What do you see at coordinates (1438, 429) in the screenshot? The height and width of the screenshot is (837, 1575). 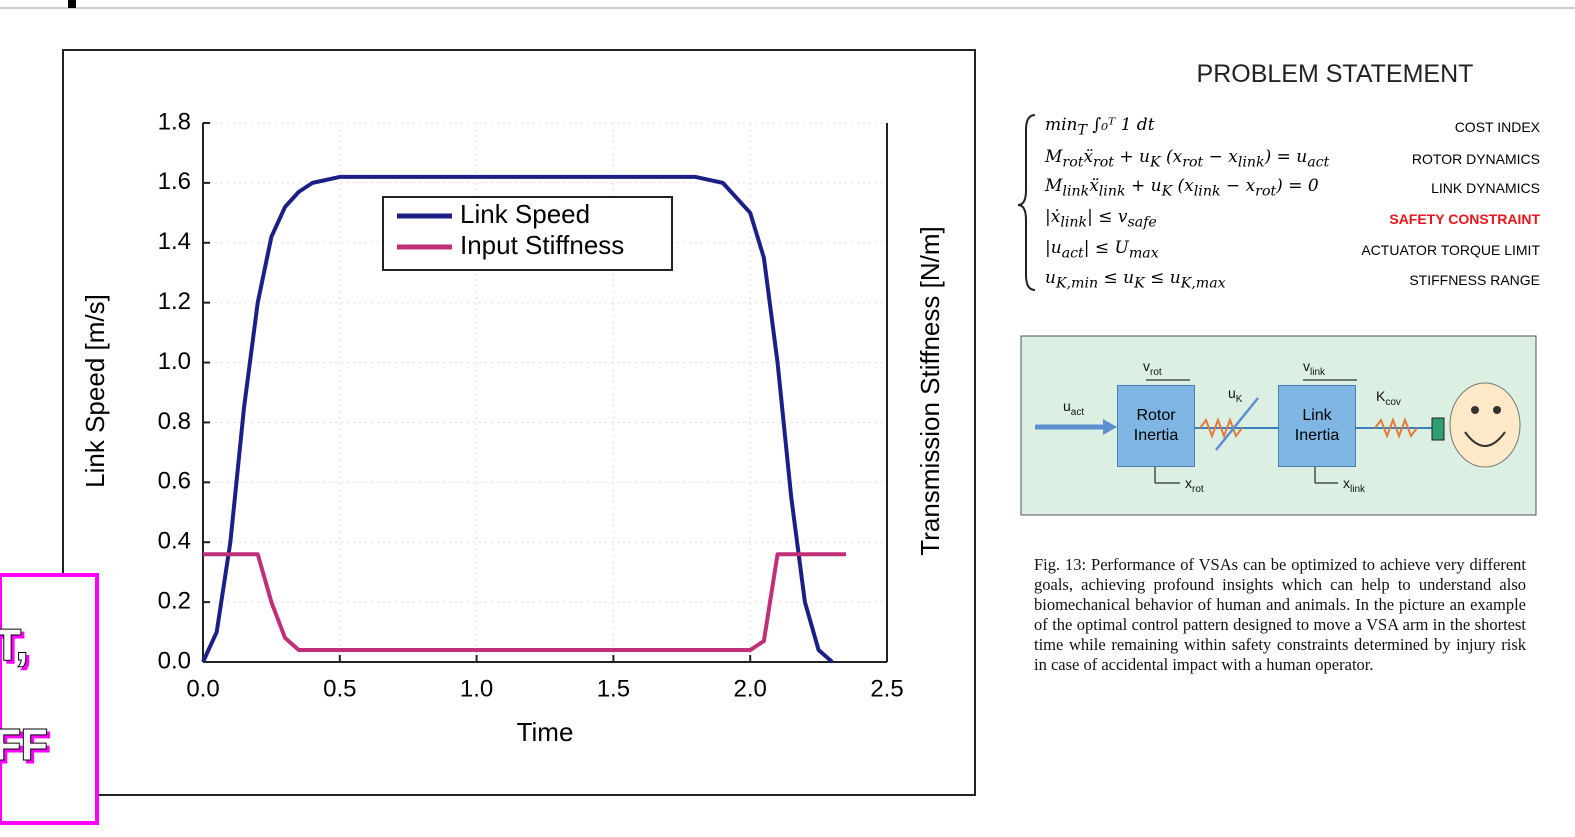 I see `pad` at bounding box center [1438, 429].